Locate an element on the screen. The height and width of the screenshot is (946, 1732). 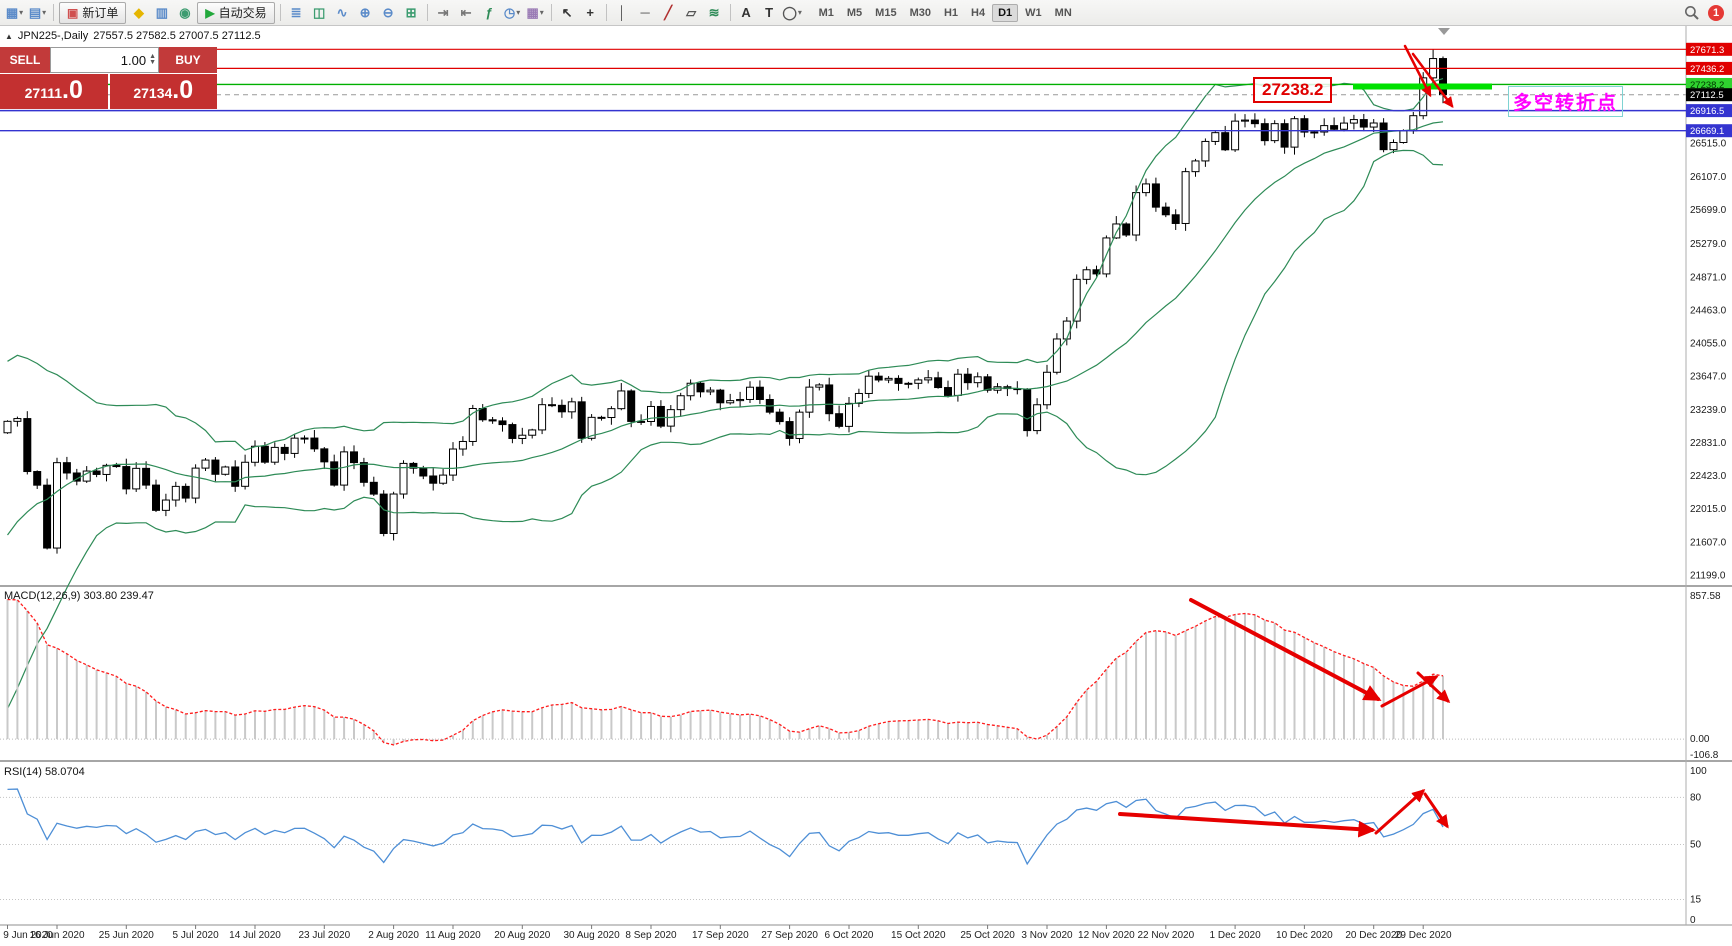
date-label: 11 Aug 2020 is located at coordinates (453, 935).